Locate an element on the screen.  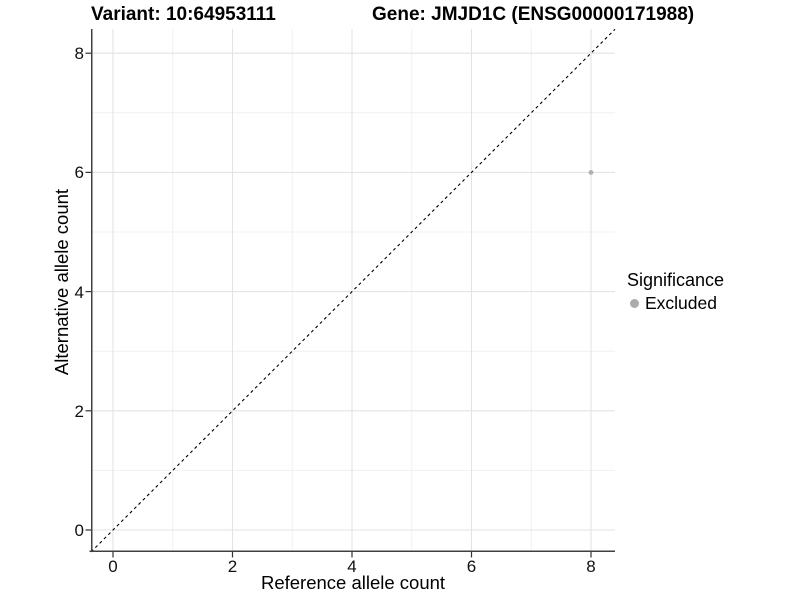
y-tick-label: 0 is located at coordinates (79, 530).